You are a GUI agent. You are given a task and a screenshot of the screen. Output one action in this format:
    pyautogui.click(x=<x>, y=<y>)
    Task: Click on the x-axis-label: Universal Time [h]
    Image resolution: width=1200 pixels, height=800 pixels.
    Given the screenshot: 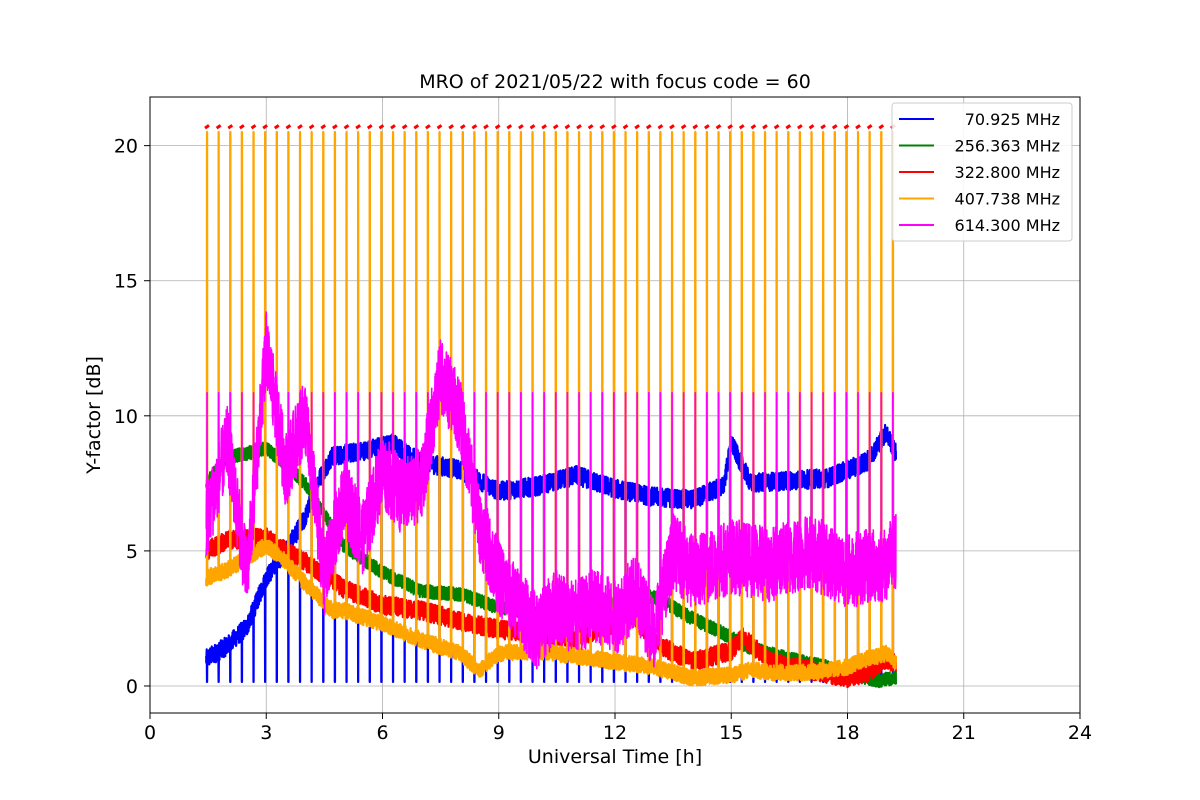 What is the action you would take?
    pyautogui.click(x=615, y=757)
    